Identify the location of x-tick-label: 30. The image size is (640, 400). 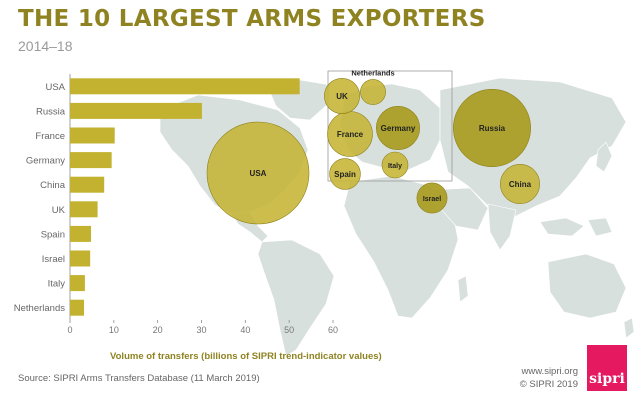
(201, 330).